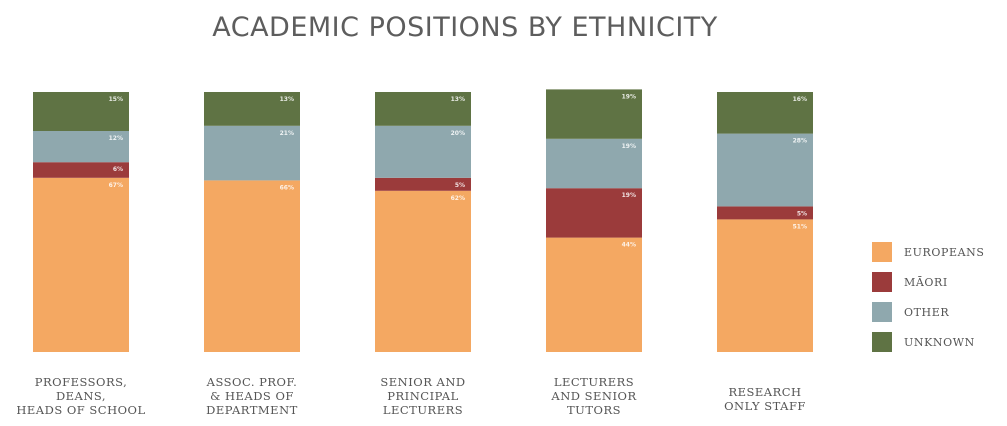 This screenshot has height=426, width=1007. What do you see at coordinates (458, 133) in the screenshot?
I see `bar-value-label: 20%` at bounding box center [458, 133].